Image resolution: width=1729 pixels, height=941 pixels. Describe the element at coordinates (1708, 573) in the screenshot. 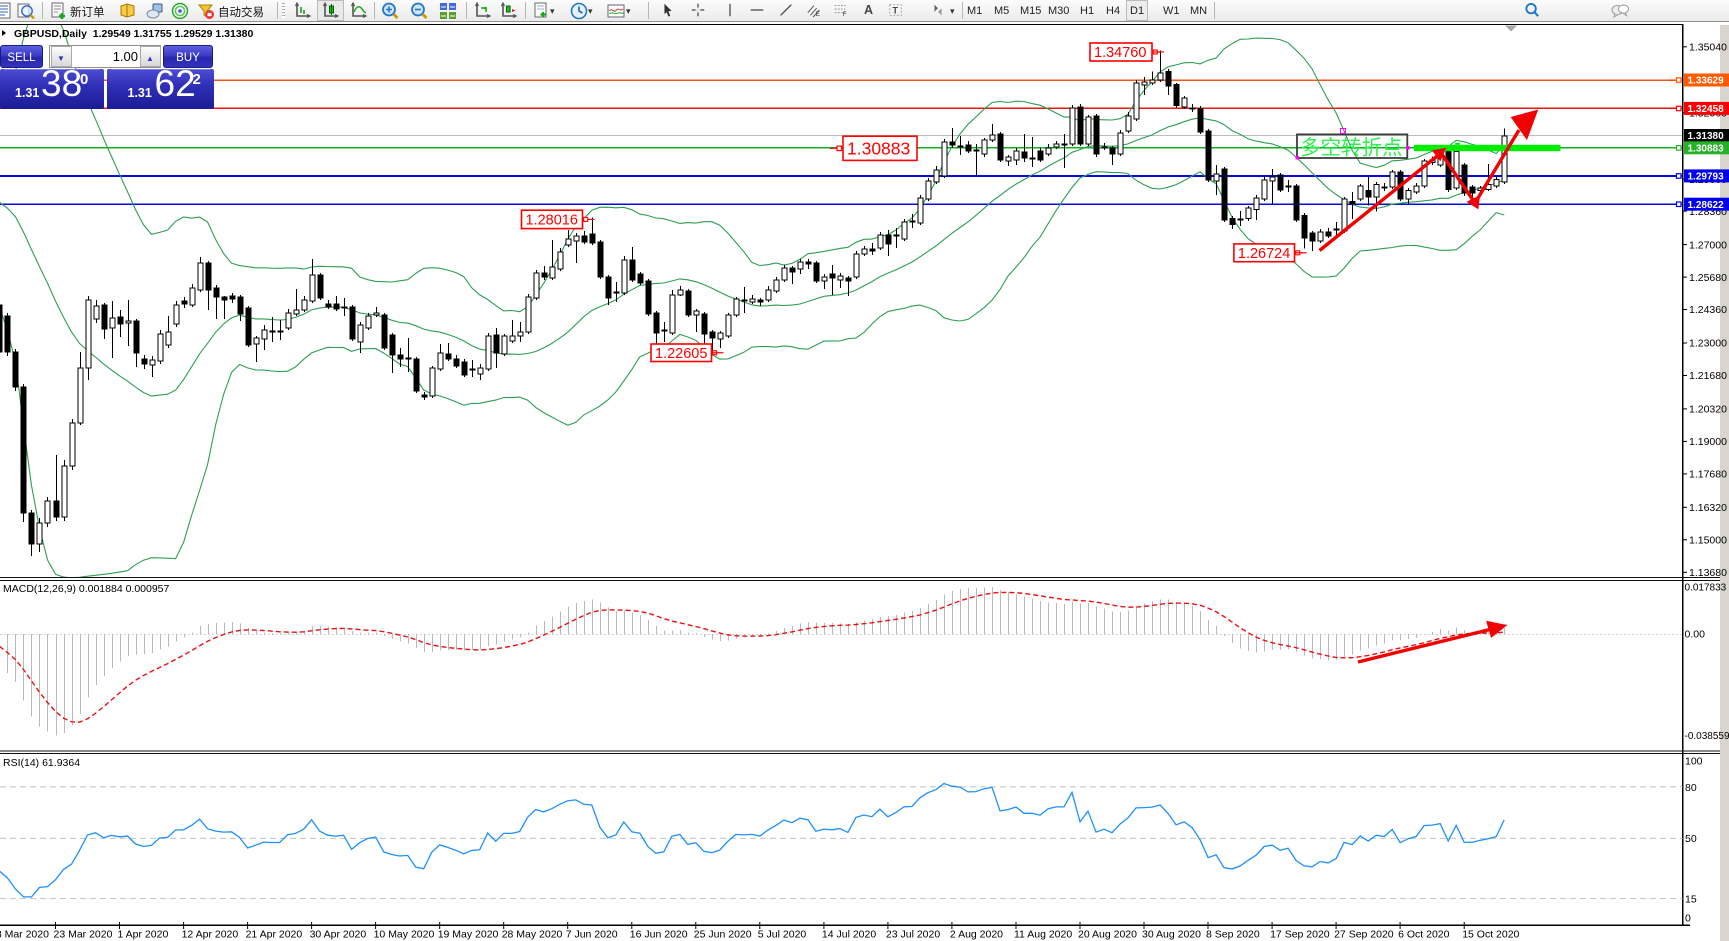

I see `svg-text: 1.13680` at that location.